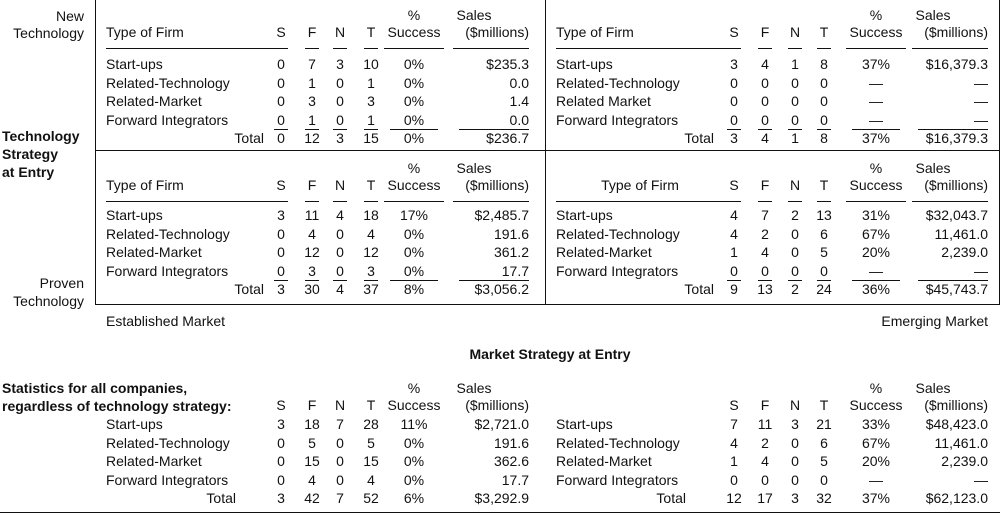  What do you see at coordinates (795, 64) in the screenshot?
I see `new-emerging-cell-n: 1` at bounding box center [795, 64].